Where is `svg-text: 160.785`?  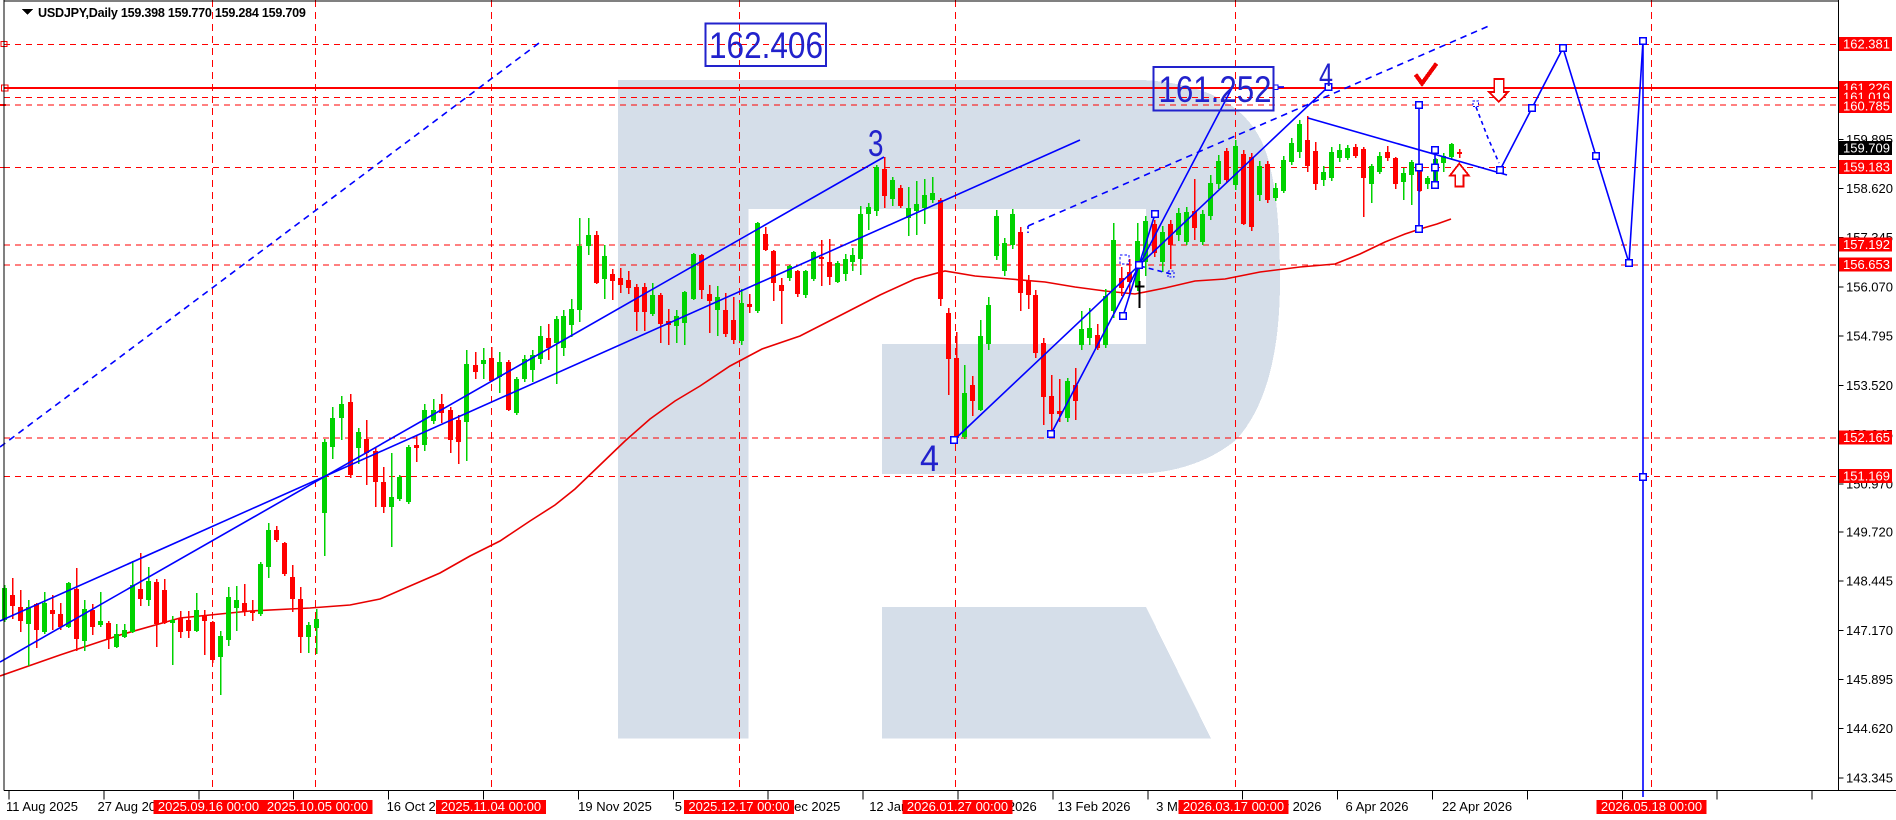
svg-text: 160.785 is located at coordinates (1866, 106).